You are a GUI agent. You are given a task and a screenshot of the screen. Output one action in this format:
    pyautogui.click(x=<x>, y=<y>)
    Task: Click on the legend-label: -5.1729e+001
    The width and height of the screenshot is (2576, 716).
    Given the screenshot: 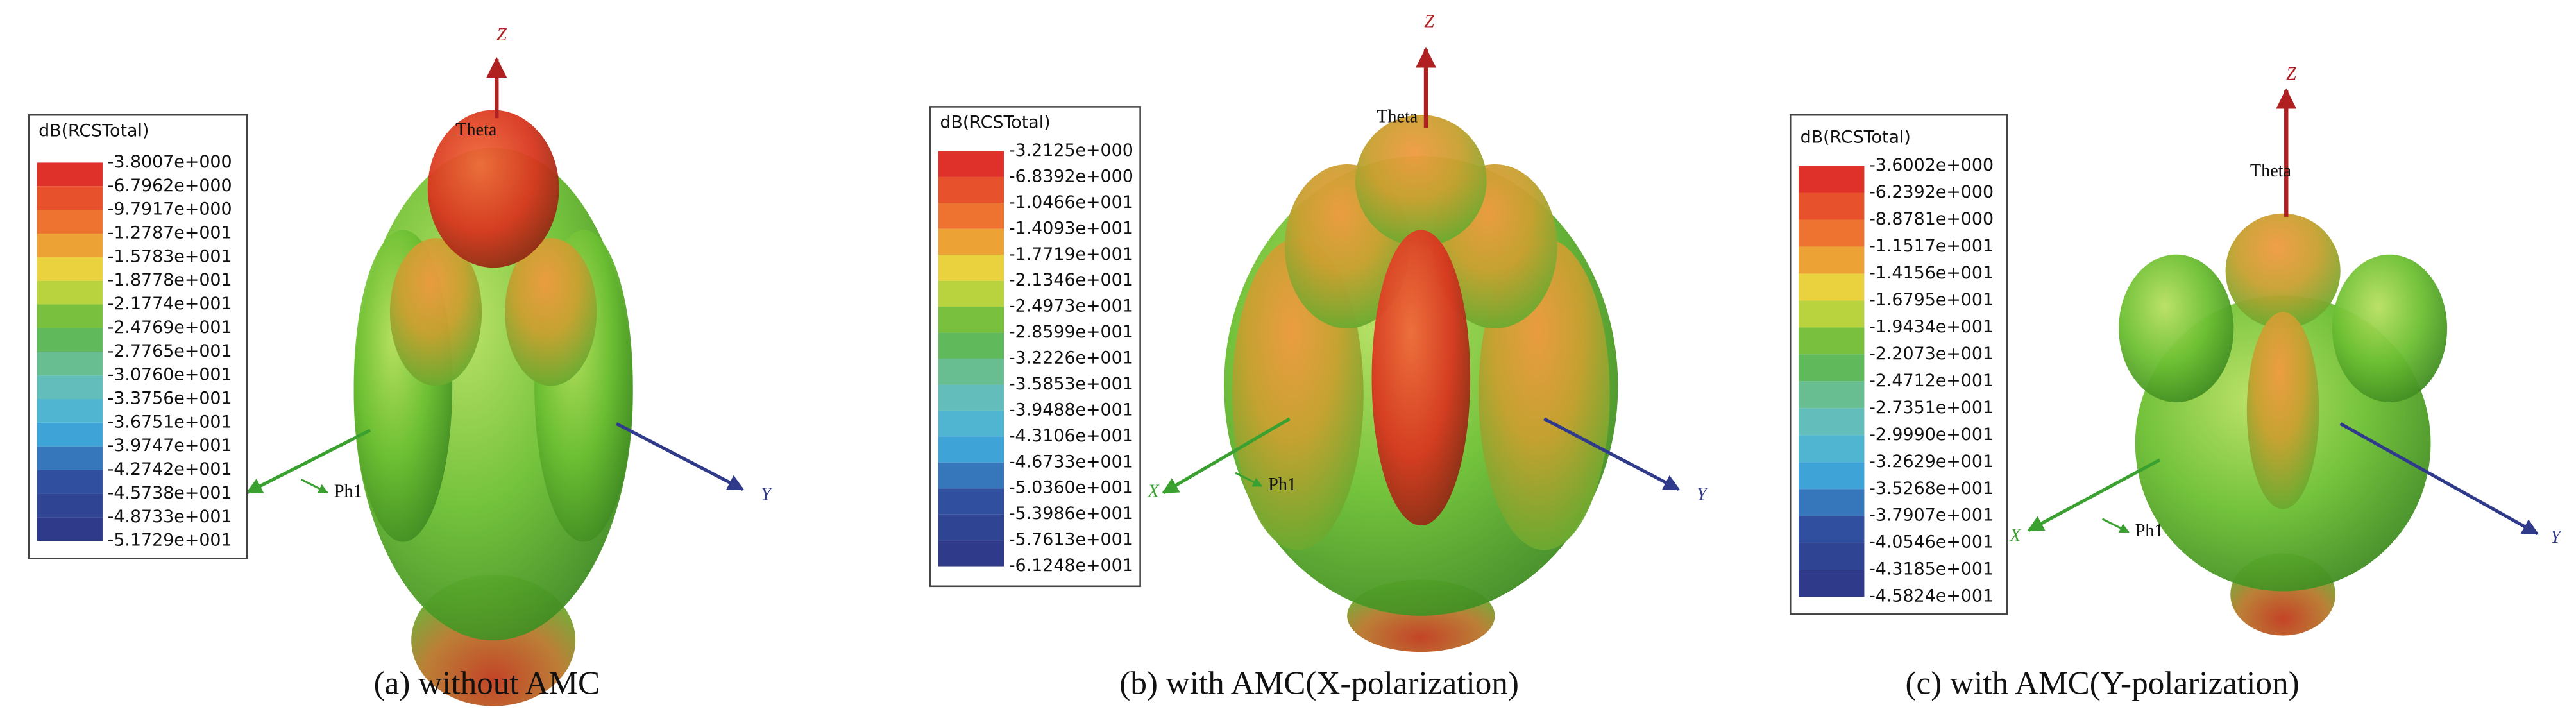 What is the action you would take?
    pyautogui.click(x=170, y=540)
    